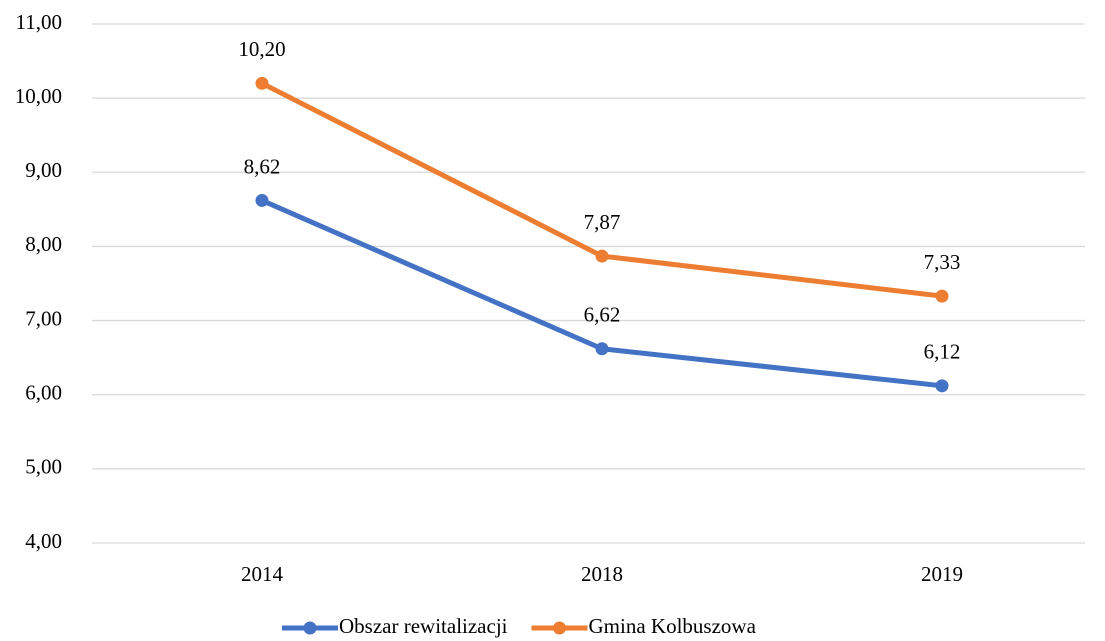  I want to click on y-tick-label: 5,00, so click(43, 467).